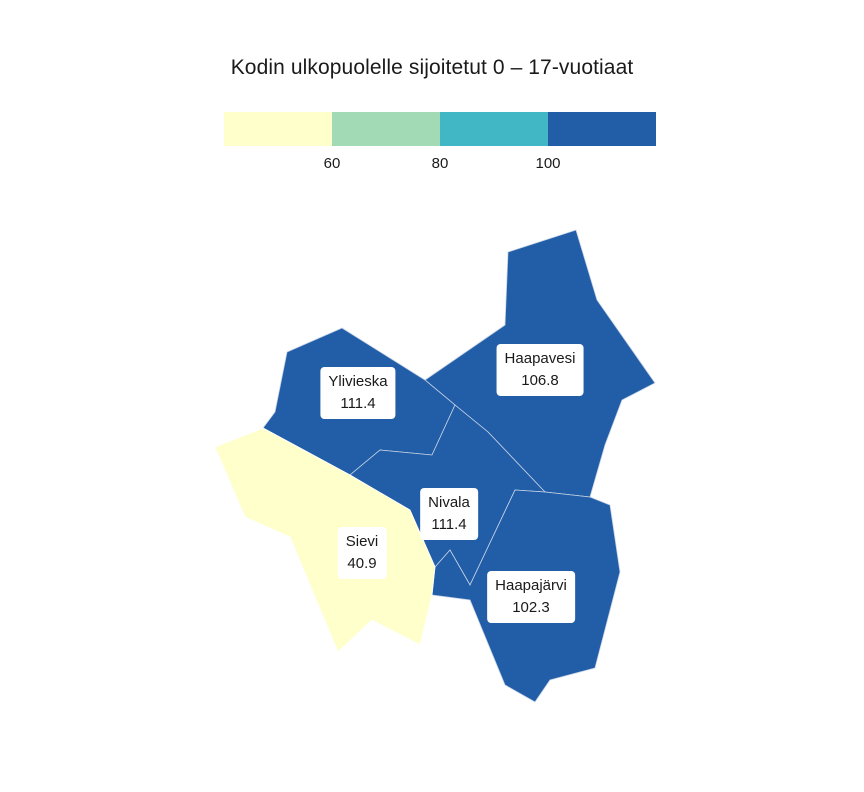 Image resolution: width=864 pixels, height=792 pixels. I want to click on legend-tick-80: 80, so click(440, 163).